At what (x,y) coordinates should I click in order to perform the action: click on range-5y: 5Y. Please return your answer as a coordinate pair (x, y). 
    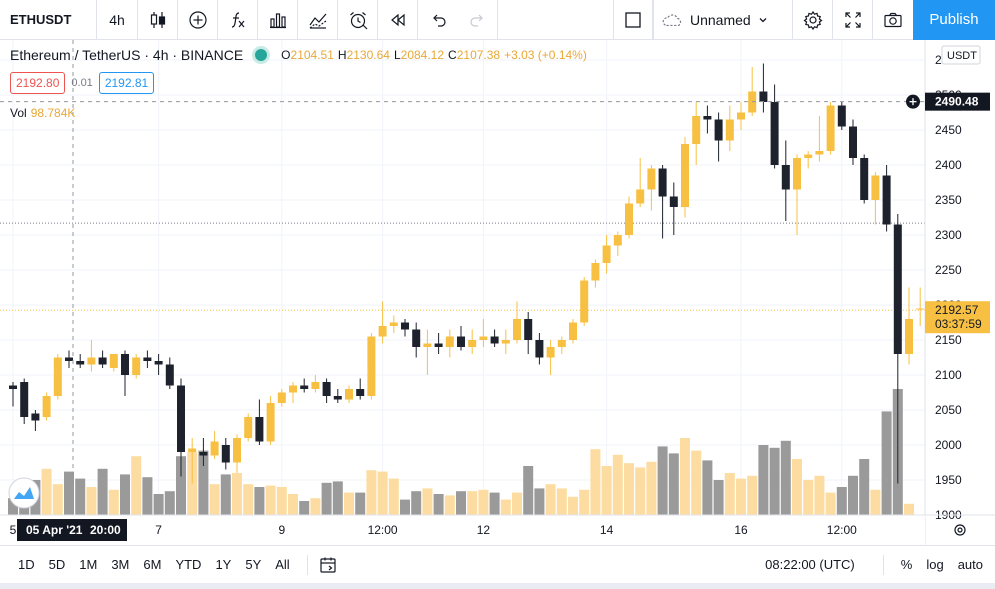
    Looking at the image, I should click on (253, 564).